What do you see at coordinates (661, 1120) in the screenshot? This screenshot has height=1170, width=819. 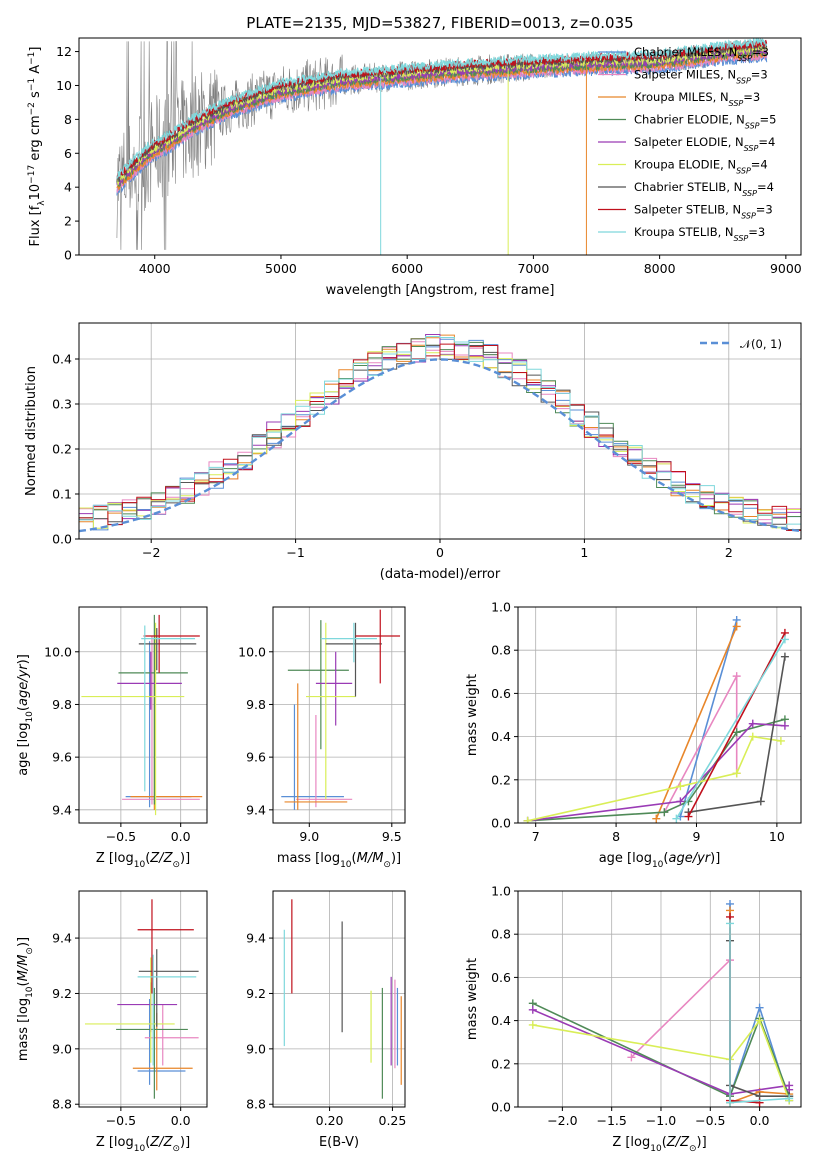 I see `x-tick-label: −1.0` at bounding box center [661, 1120].